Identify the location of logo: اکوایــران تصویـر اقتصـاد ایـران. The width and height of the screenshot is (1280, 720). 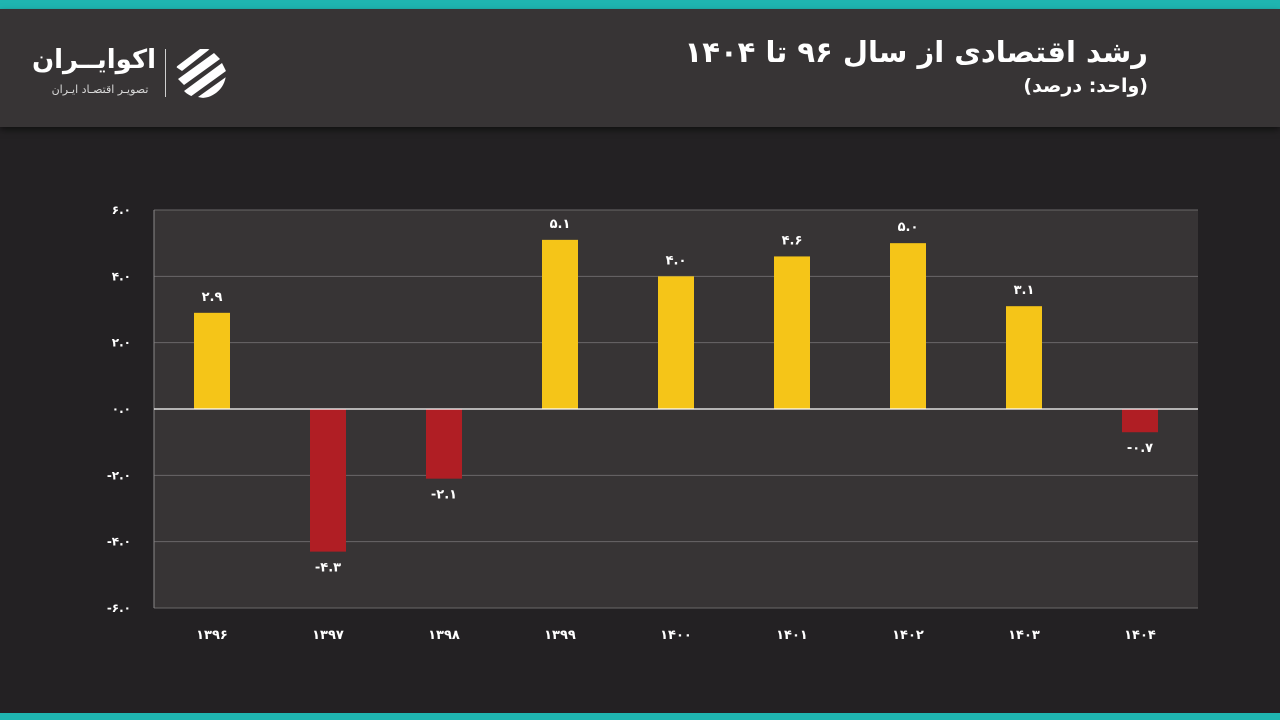
(137, 74).